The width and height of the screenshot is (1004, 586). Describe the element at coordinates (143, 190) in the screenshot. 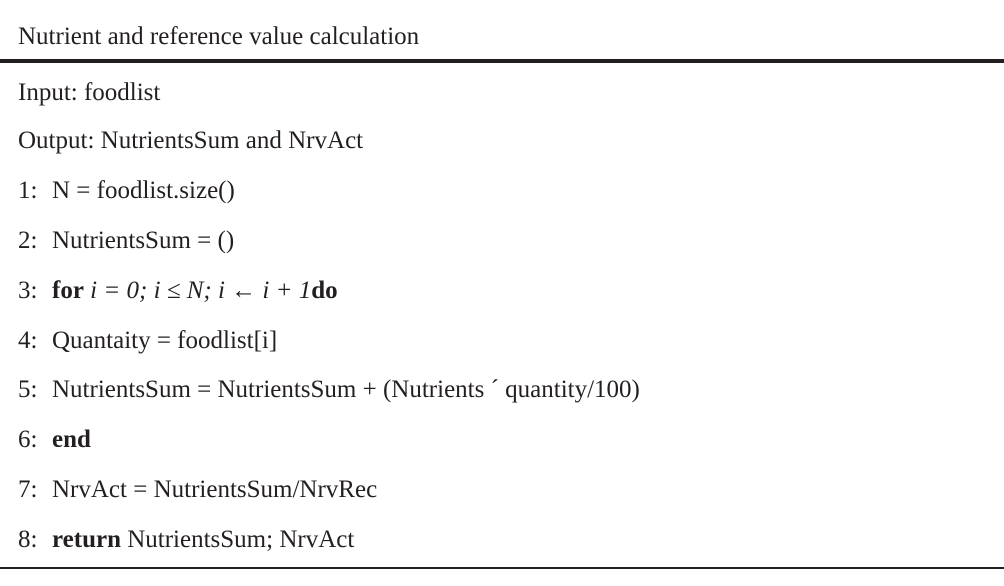

I see `line-code: N = foodlist.size()` at that location.